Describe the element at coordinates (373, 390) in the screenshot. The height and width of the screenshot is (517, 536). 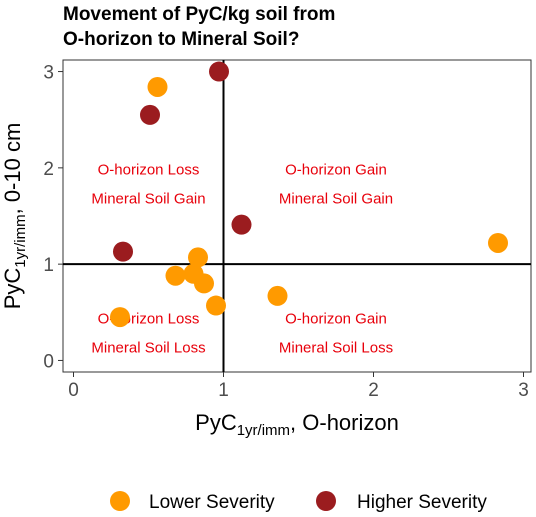
I see `x-tick-label: 2` at that location.